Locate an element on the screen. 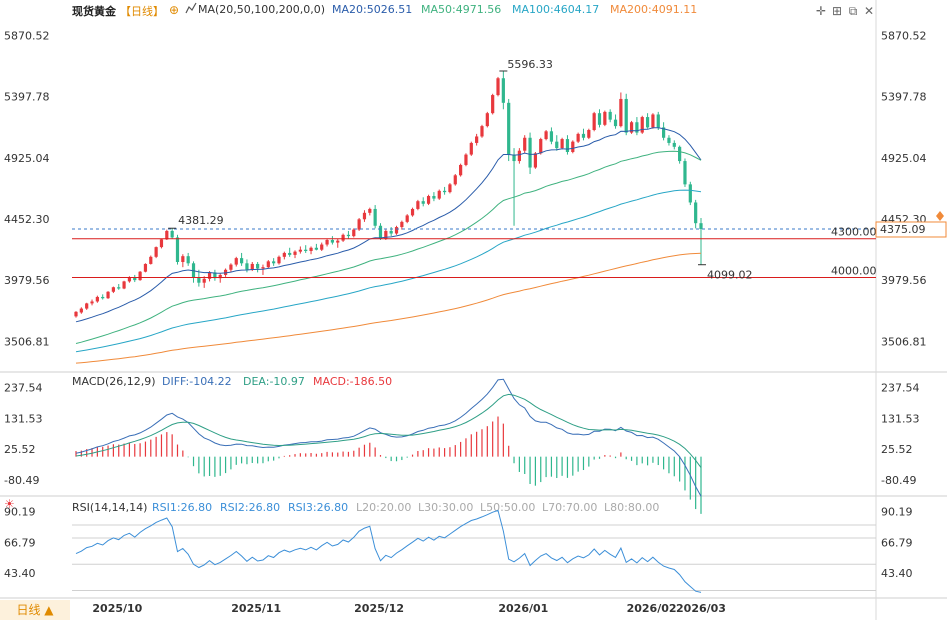 The height and width of the screenshot is (620, 947). crosshair-icon: ✛ is located at coordinates (821, 11).